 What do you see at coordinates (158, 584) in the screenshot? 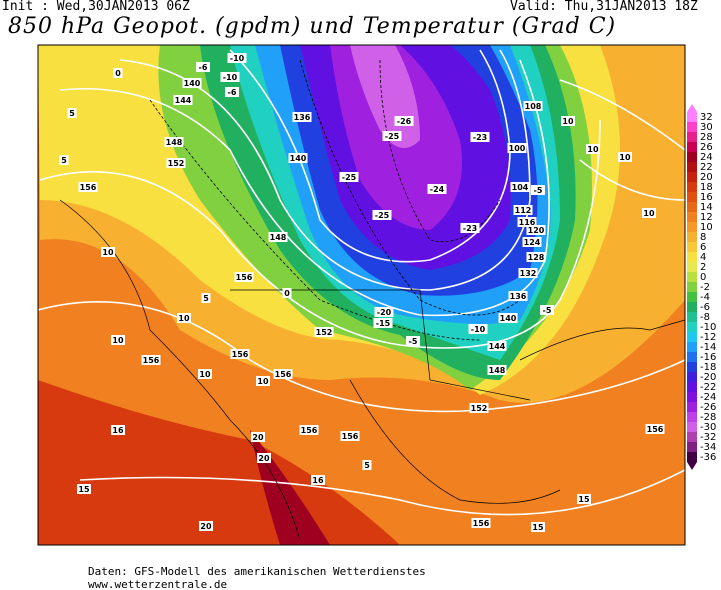
I see `website: www.wetterzentrale.de` at bounding box center [158, 584].